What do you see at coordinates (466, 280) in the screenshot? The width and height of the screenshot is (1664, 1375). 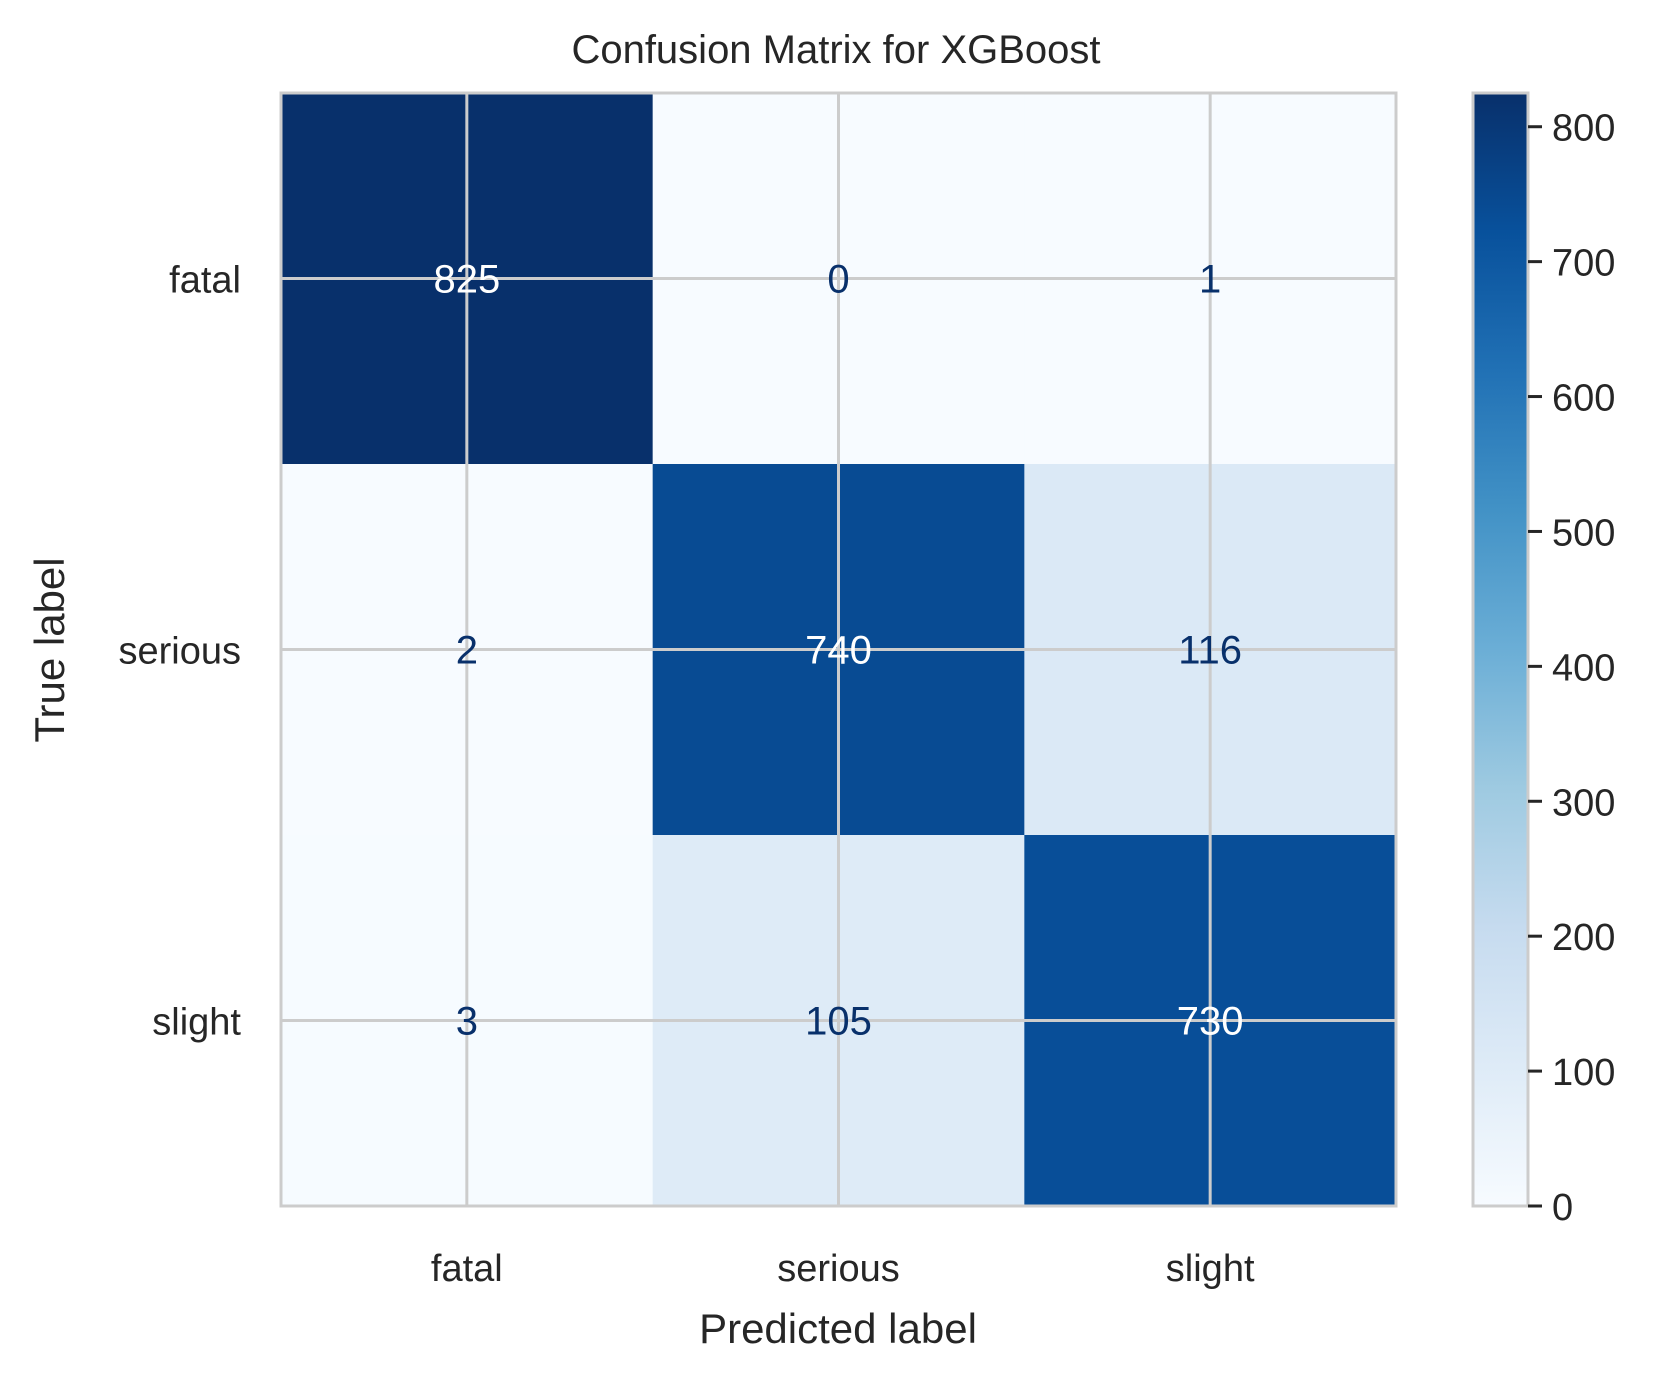 I see `cell-value-label: 825` at bounding box center [466, 280].